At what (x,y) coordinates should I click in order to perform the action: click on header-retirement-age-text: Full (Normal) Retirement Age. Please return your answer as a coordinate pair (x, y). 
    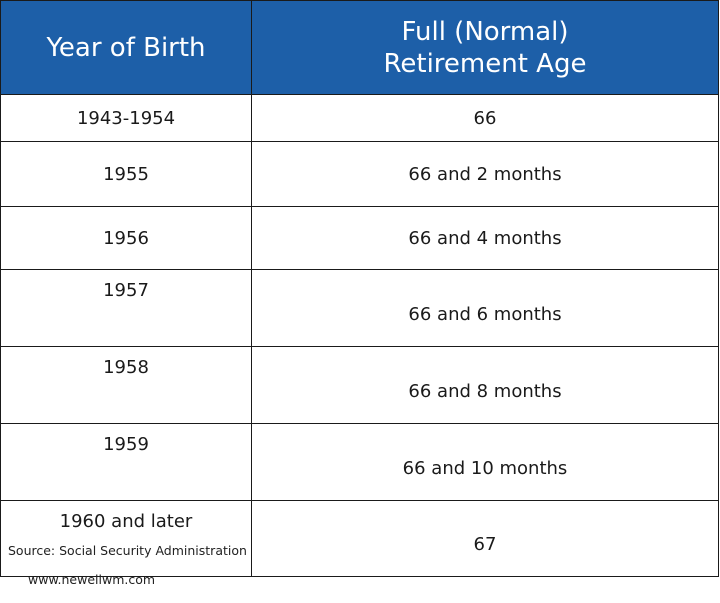
    Looking at the image, I should click on (485, 47).